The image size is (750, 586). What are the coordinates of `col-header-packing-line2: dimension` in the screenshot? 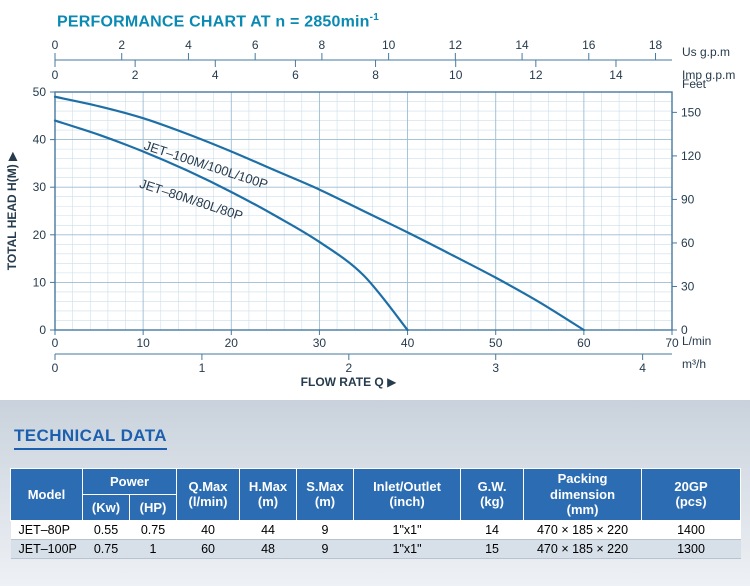 It's located at (583, 494).